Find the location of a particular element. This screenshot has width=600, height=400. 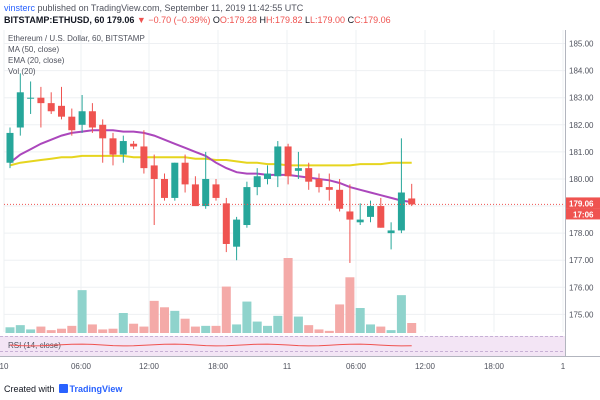

ohlc-low-label: L is located at coordinates (307, 20).